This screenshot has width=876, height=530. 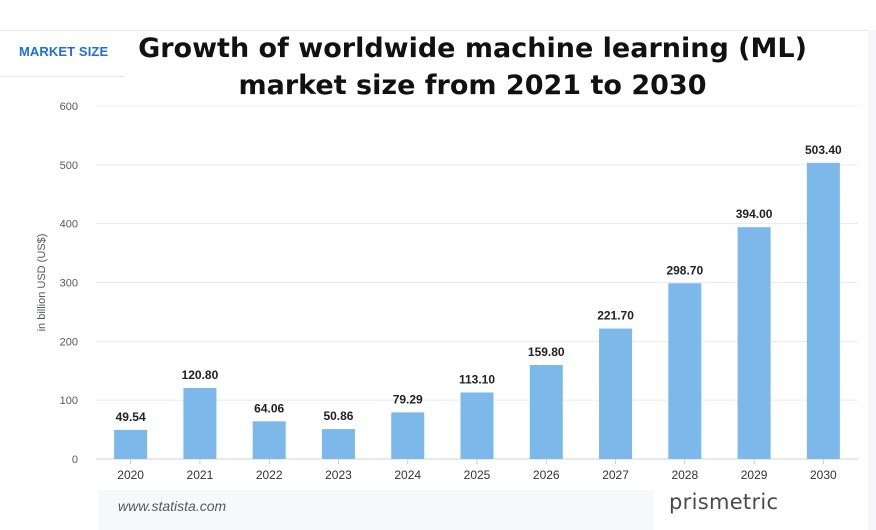 I want to click on data-label: 298.70, so click(x=684, y=270).